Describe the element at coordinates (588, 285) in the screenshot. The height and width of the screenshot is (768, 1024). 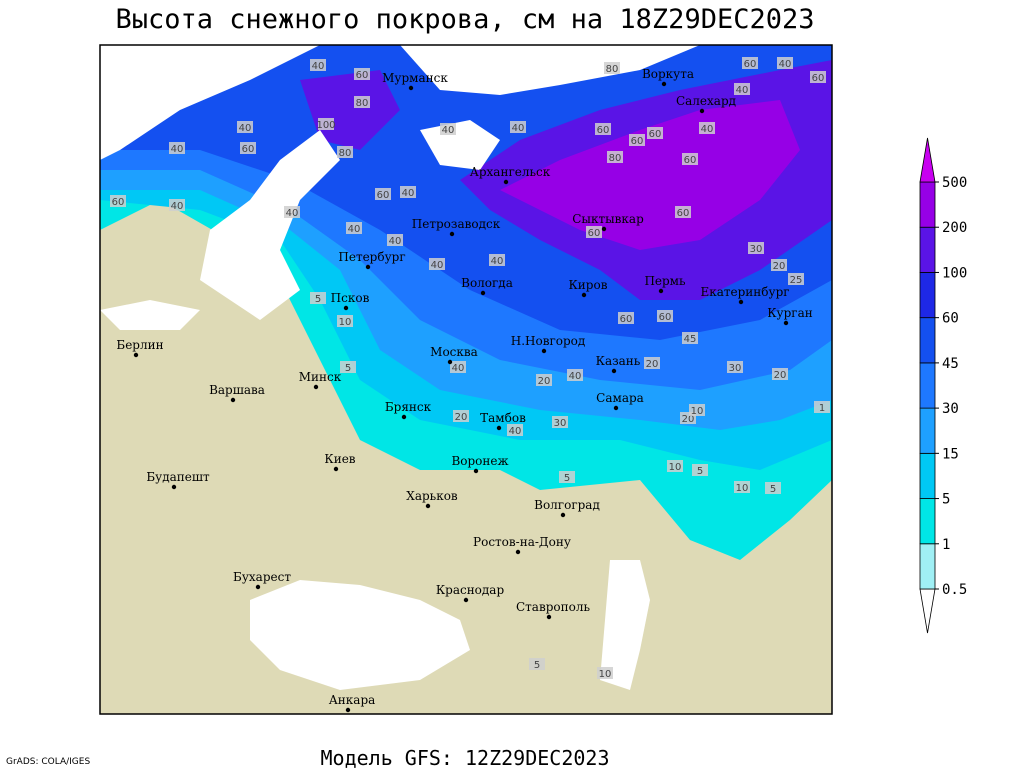
I see `city-label: Киров` at that location.